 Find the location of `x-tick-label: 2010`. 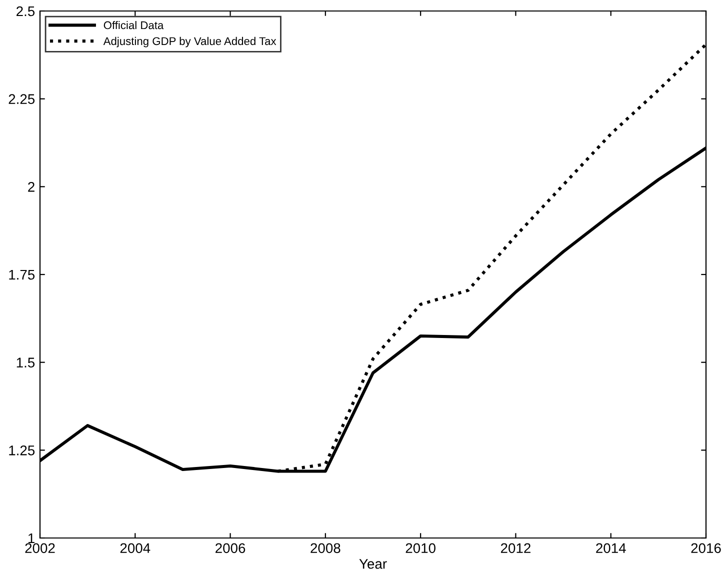

x-tick-label: 2010 is located at coordinates (421, 548).